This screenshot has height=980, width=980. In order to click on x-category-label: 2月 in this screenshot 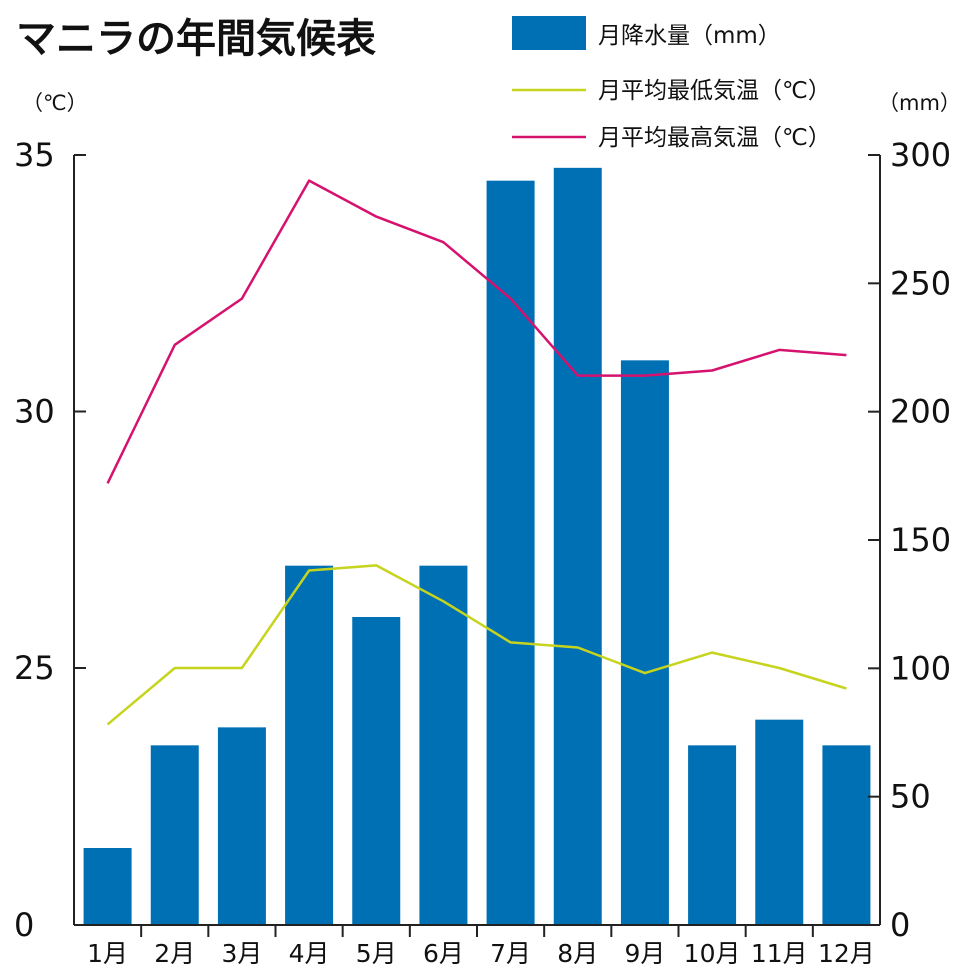, I will do `click(174, 953)`.